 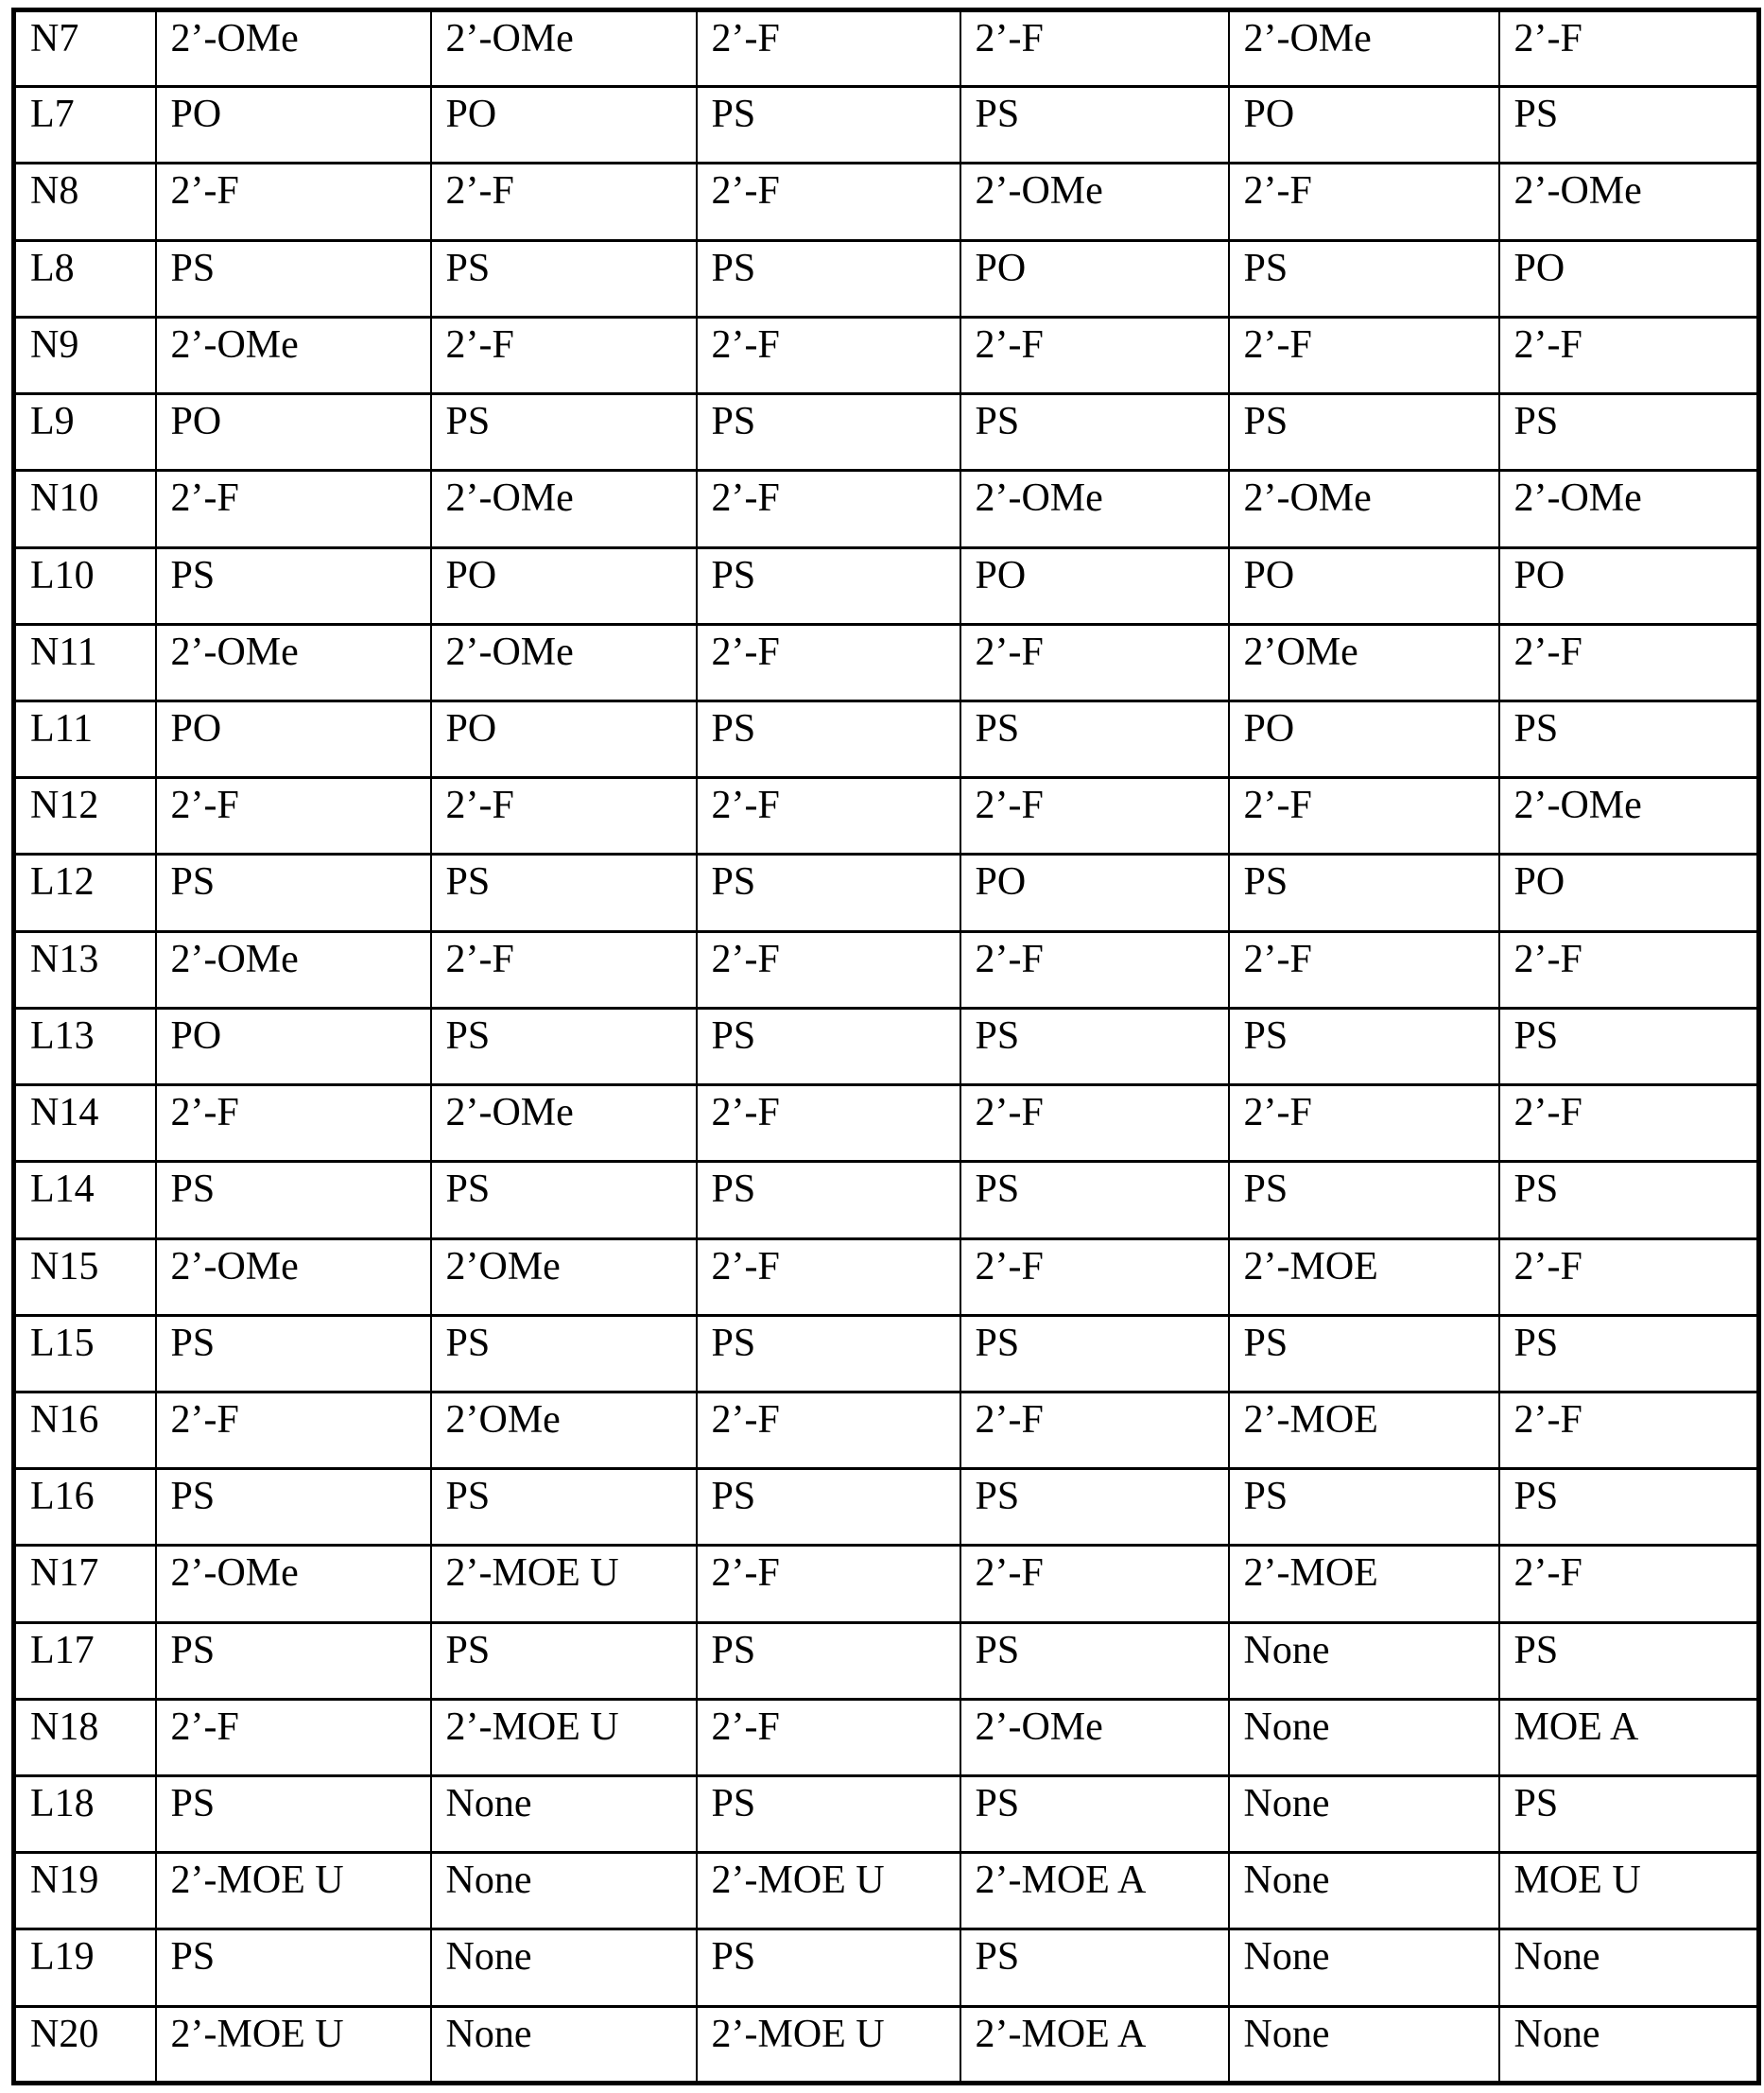 What do you see at coordinates (84, 1353) in the screenshot?
I see `row-label-cell: L15` at bounding box center [84, 1353].